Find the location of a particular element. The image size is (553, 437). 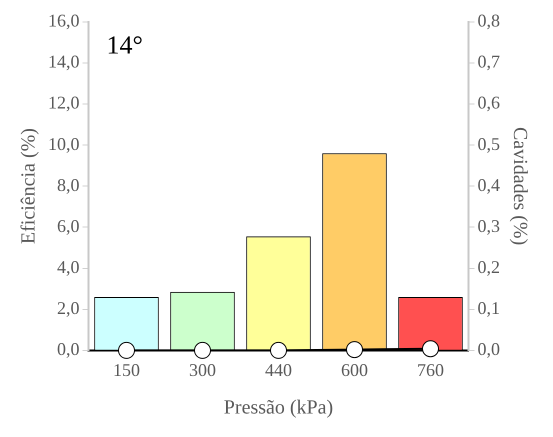

y2-tick-label: 0,8 is located at coordinates (489, 20).